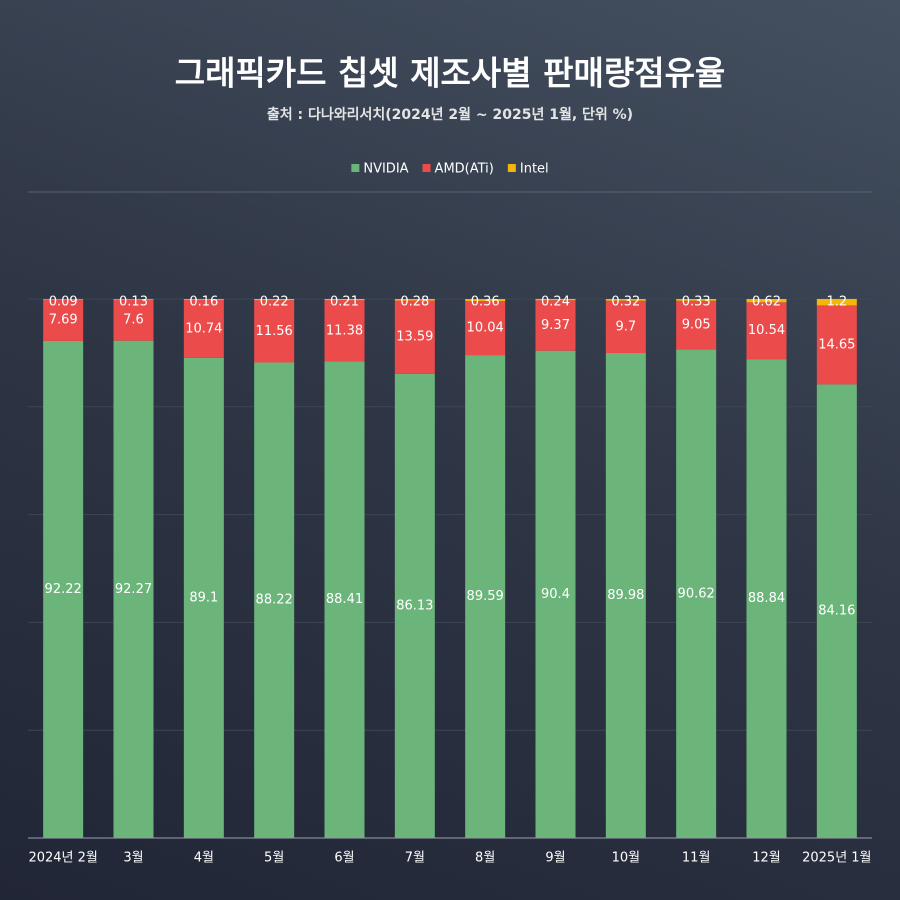 The image size is (900, 900). I want to click on data-label: 89.98, so click(625, 595).